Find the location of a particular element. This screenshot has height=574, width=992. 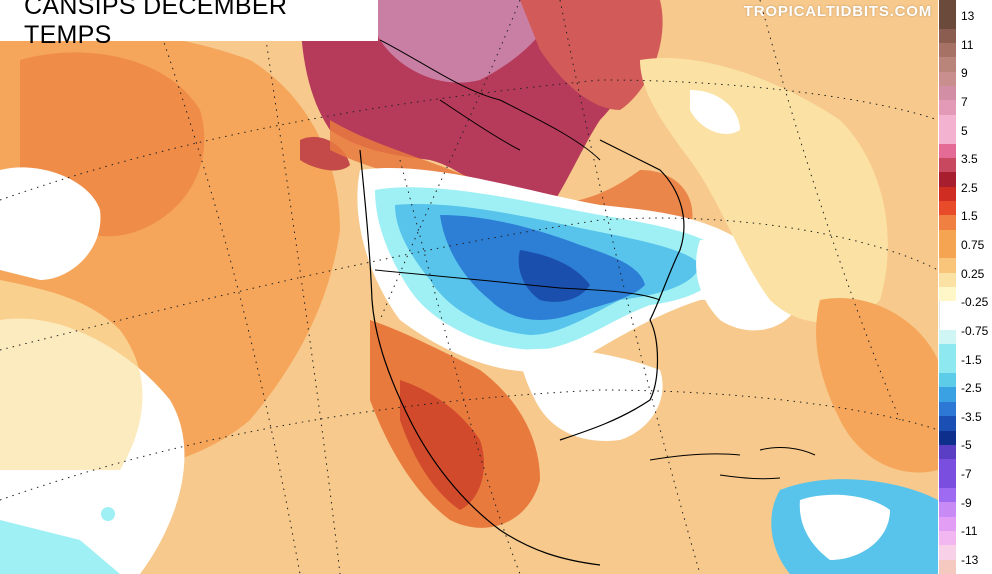

greenland-hot is located at coordinates (591, 55).